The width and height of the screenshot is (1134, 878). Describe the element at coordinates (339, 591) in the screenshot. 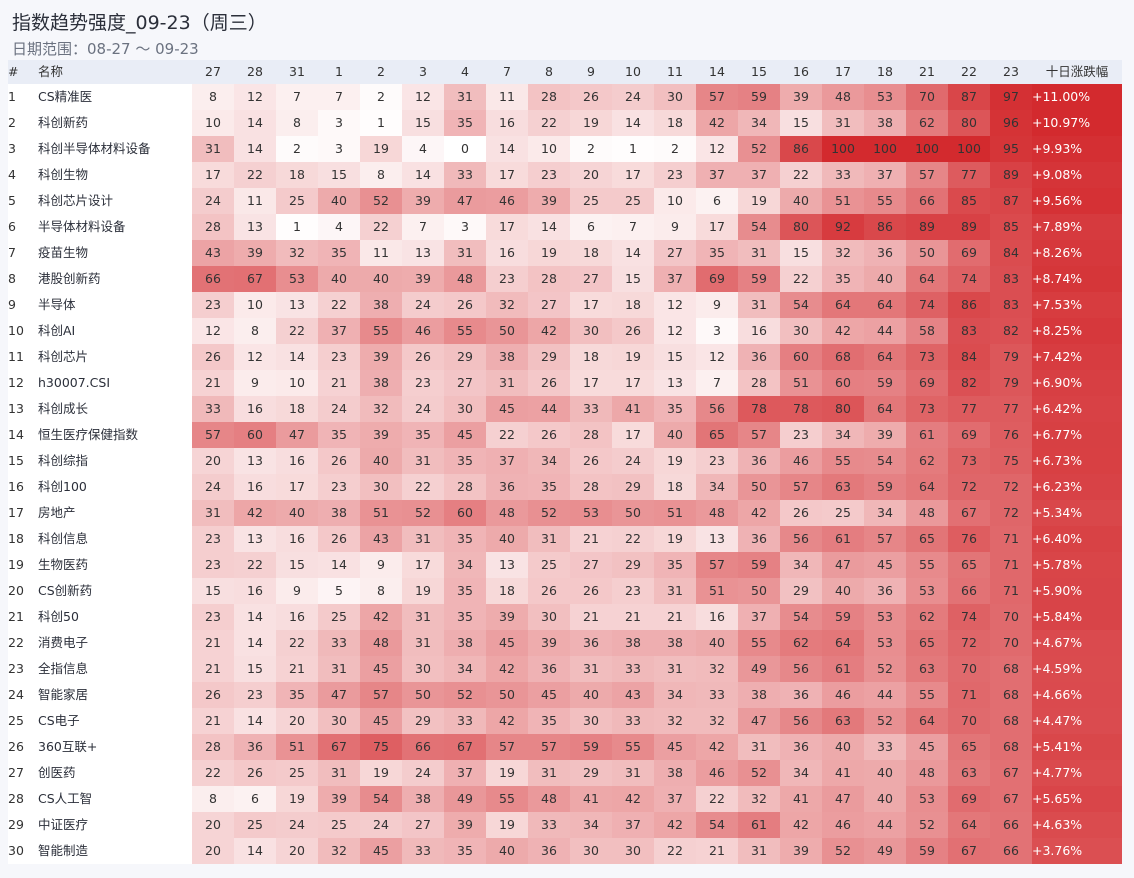

I see `heat-cell: 5` at that location.